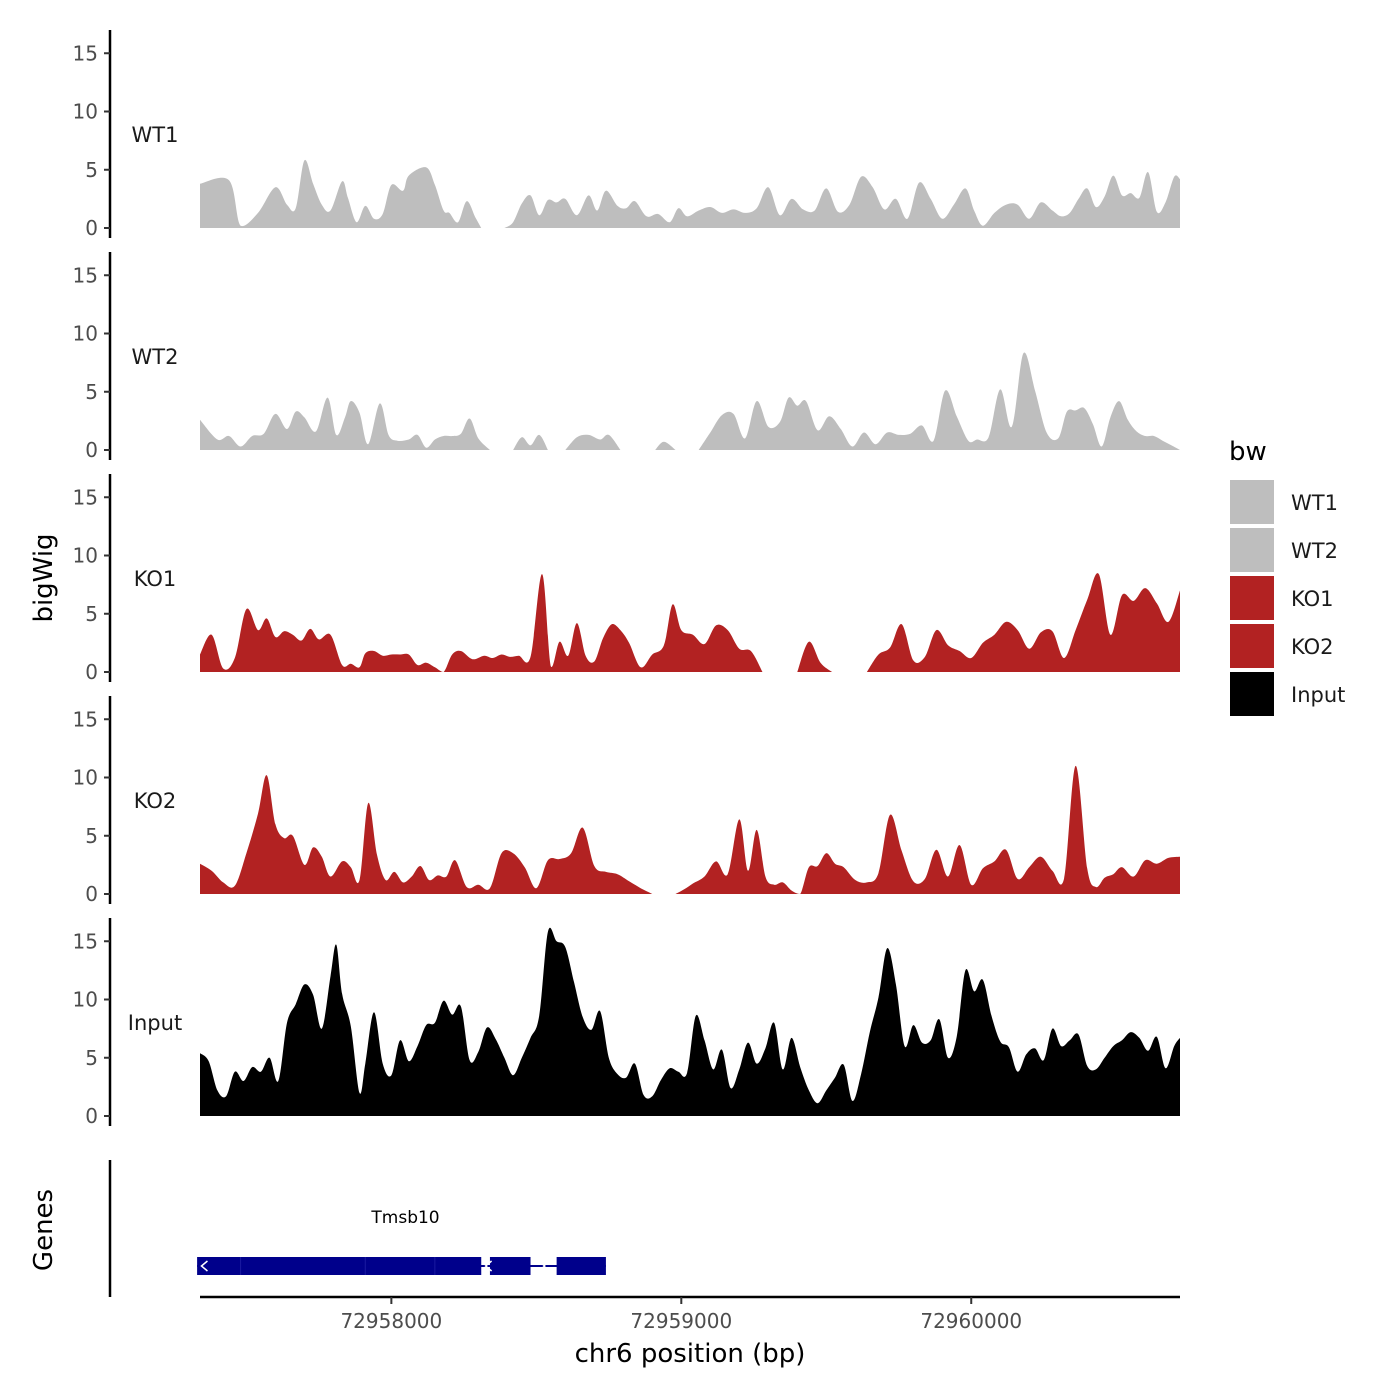 The width and height of the screenshot is (1400, 1400). What do you see at coordinates (391, 1321) in the screenshot?
I see `x-tick-label: 72958000` at bounding box center [391, 1321].